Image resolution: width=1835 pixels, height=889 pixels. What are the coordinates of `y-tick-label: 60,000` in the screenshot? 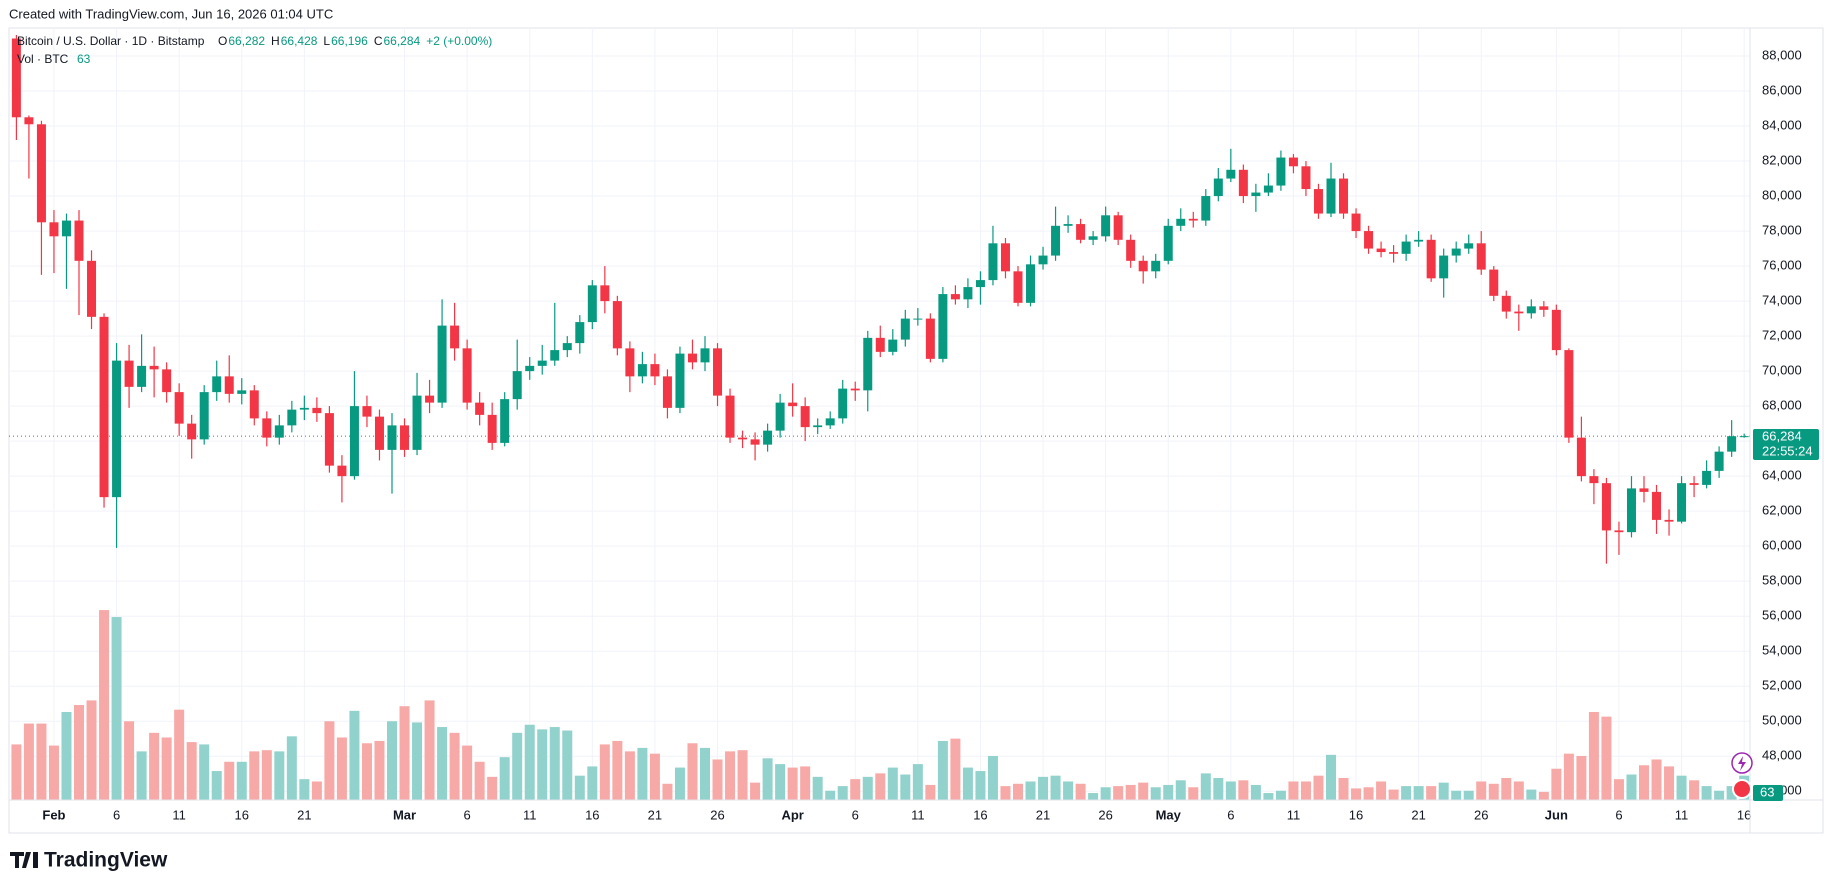 It's located at (1782, 545).